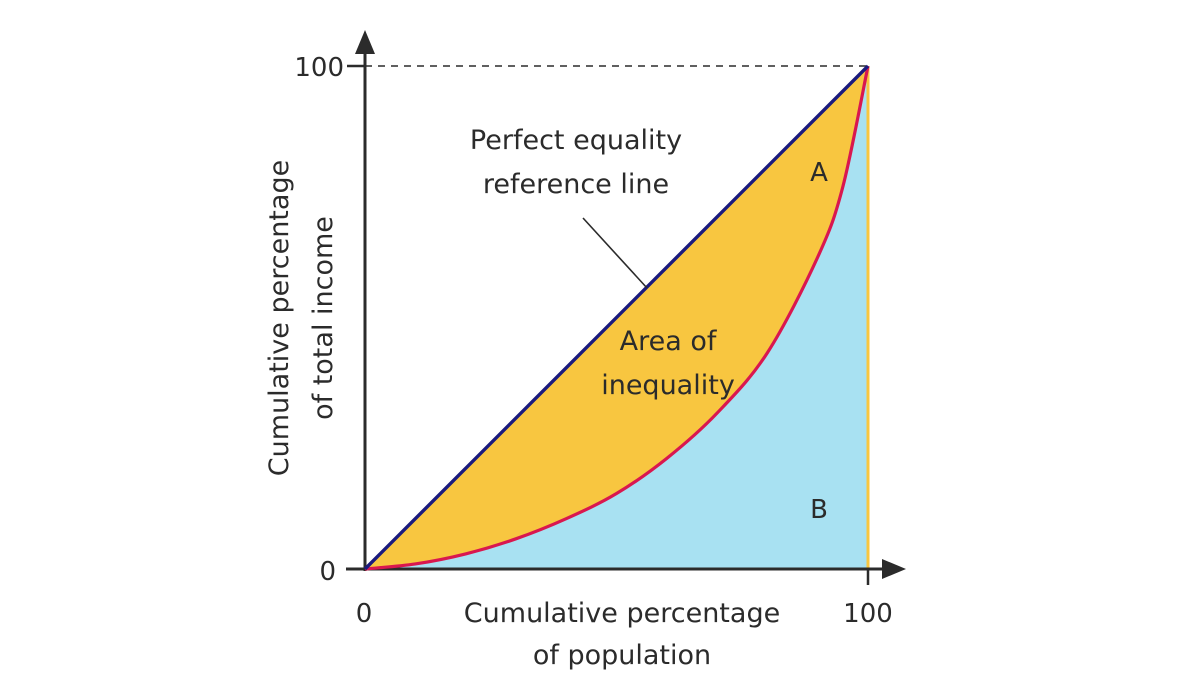 The image size is (1200, 700). Describe the element at coordinates (327, 572) in the screenshot. I see `y-tick-label-0: 0` at that location.